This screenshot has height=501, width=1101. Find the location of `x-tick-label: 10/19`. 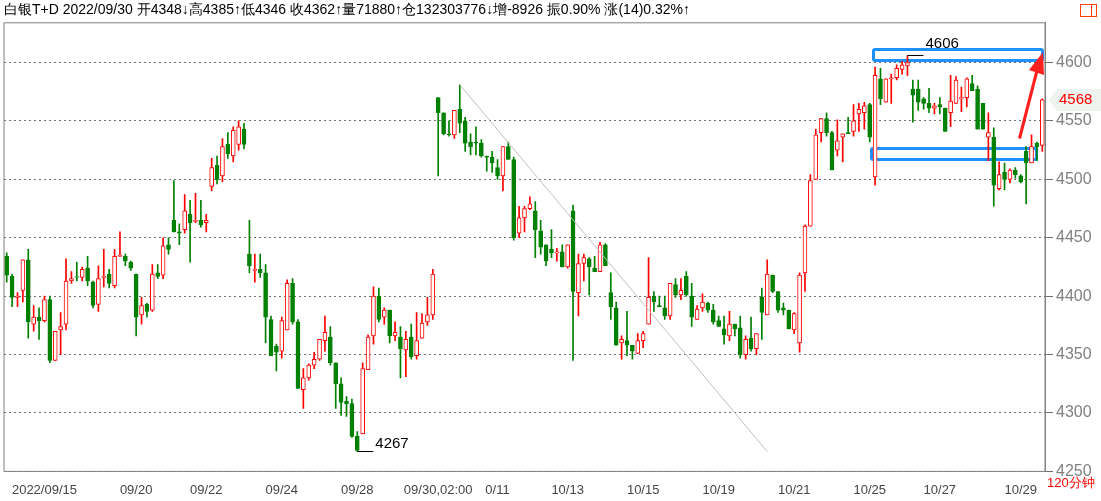

x-tick-label: 10/19 is located at coordinates (718, 489).